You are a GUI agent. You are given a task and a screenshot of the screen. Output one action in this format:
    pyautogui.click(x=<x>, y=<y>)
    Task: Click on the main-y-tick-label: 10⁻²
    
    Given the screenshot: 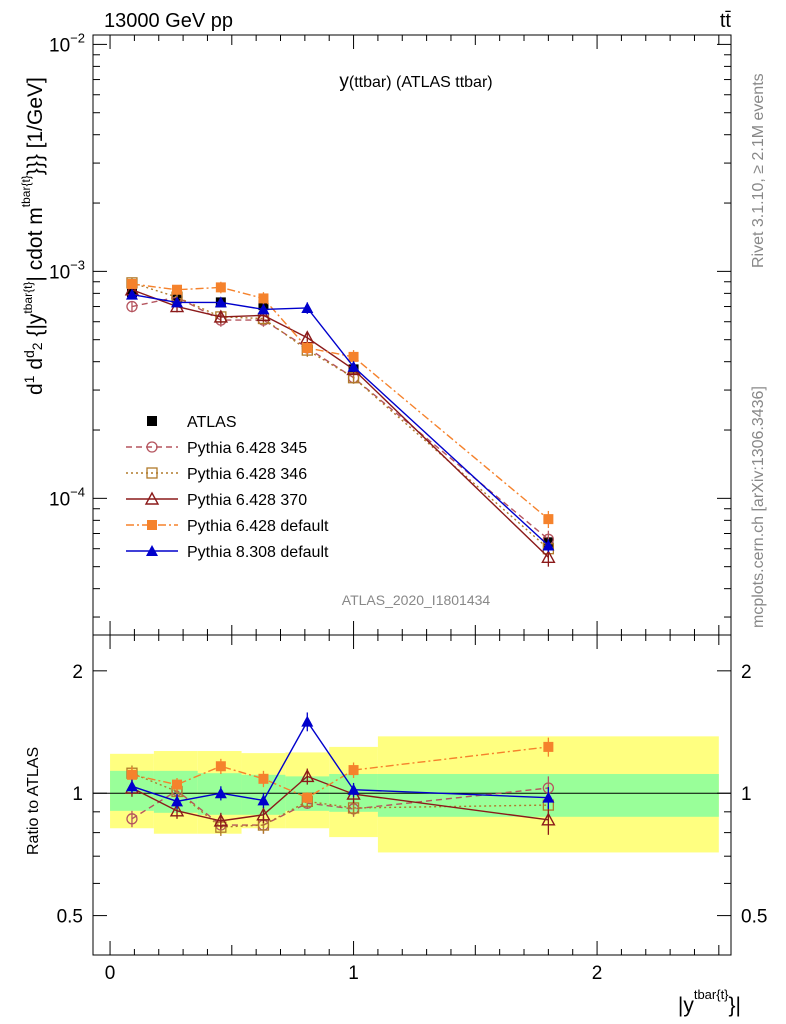 What is the action you would take?
    pyautogui.click(x=67, y=43)
    